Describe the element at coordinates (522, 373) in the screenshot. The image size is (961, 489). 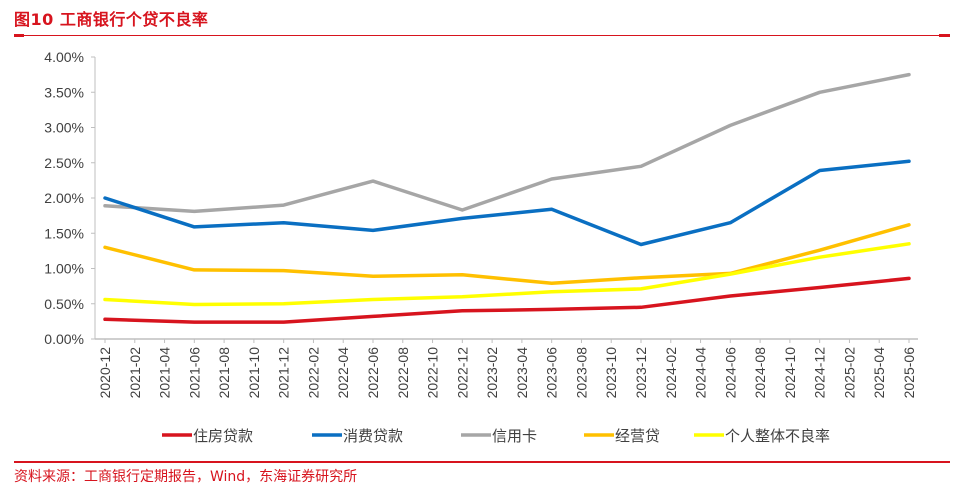
I see `x-tick-label: 2023-04` at that location.